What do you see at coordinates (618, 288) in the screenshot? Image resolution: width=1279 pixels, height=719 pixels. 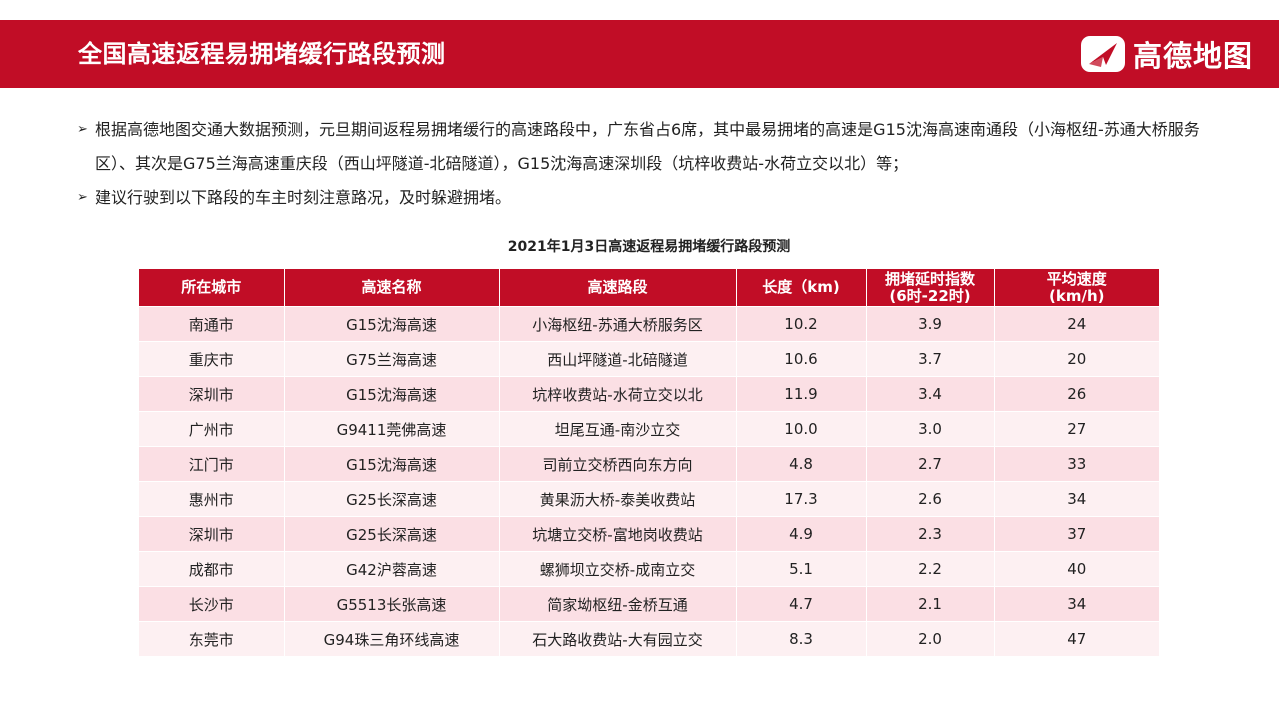 I see `header-road-section: 高速路段` at bounding box center [618, 288].